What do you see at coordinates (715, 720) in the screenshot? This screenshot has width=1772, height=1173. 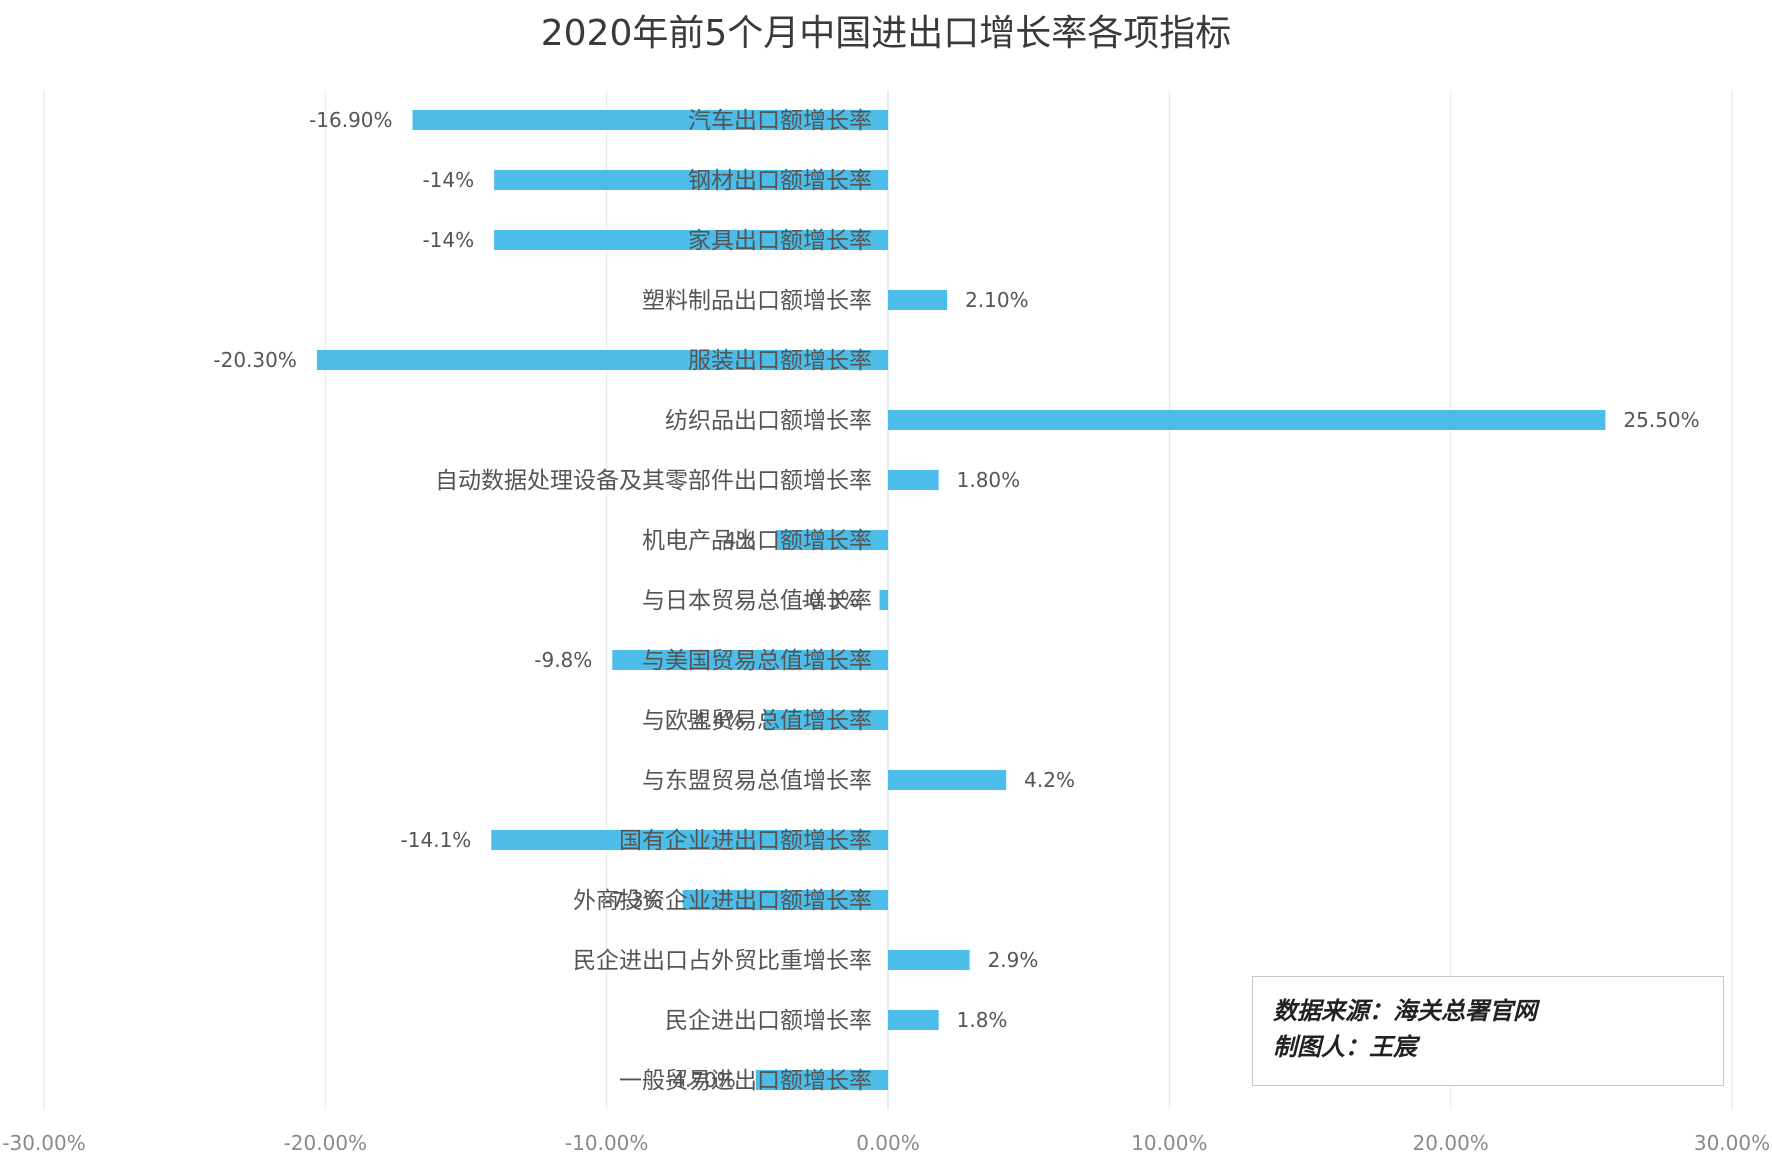 I see `data-label: -4.4%` at bounding box center [715, 720].